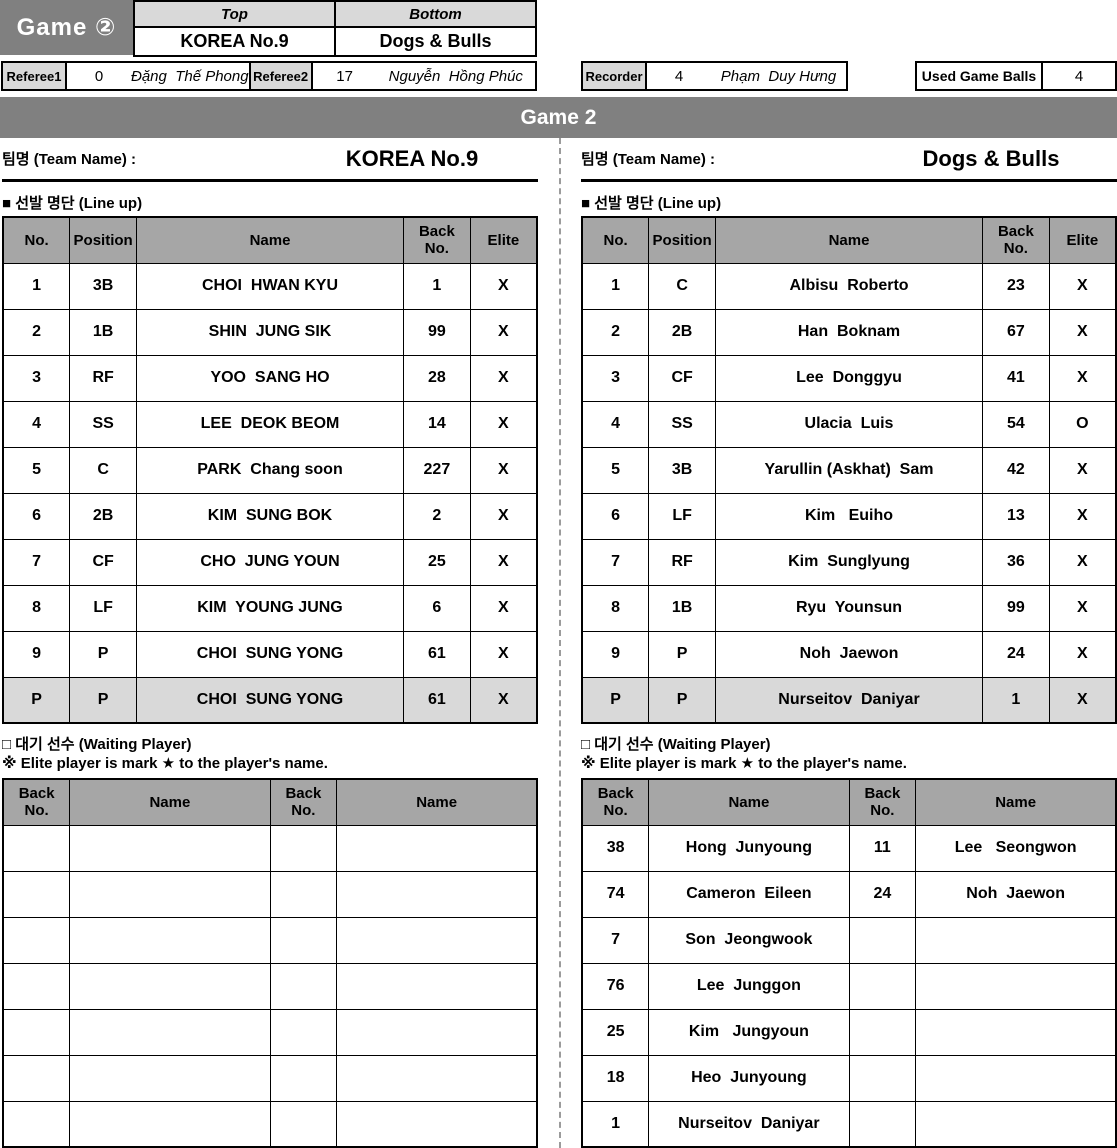 Image resolution: width=1117 pixels, height=1148 pixels. What do you see at coordinates (749, 1124) in the screenshot?
I see `waiting-cell-name-1: Nurseitov Daniyar` at bounding box center [749, 1124].